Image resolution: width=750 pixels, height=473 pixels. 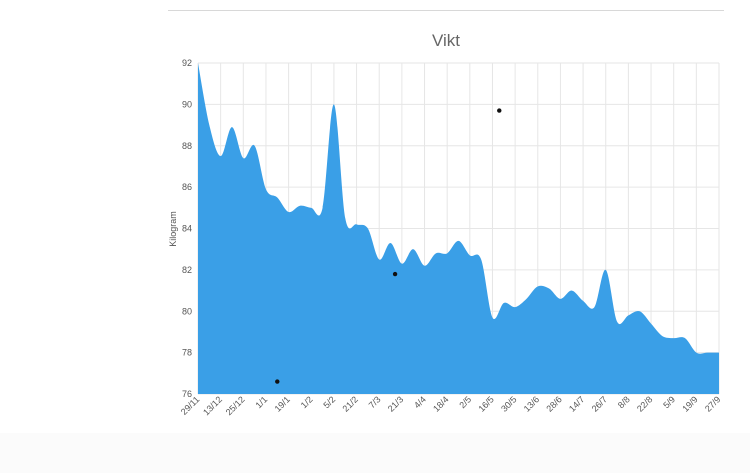 I want to click on y-tick-label: 84, so click(x=187, y=229).